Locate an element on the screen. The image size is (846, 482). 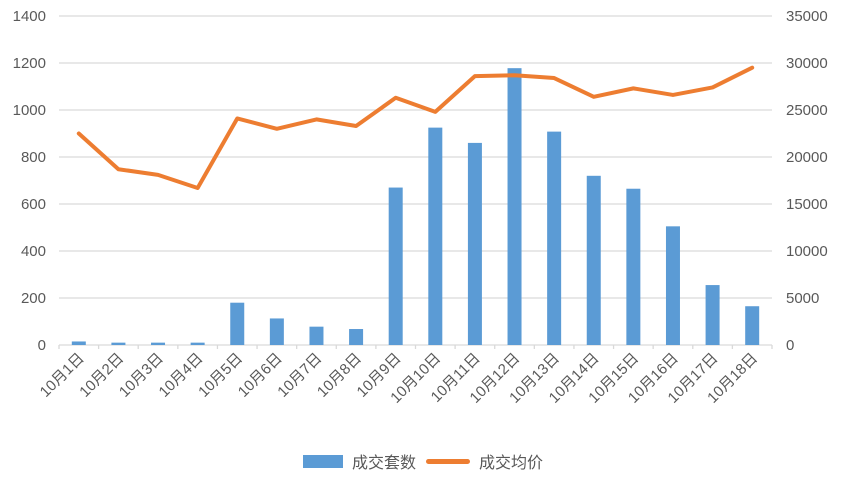
bar-10月17日 is located at coordinates (712, 315).